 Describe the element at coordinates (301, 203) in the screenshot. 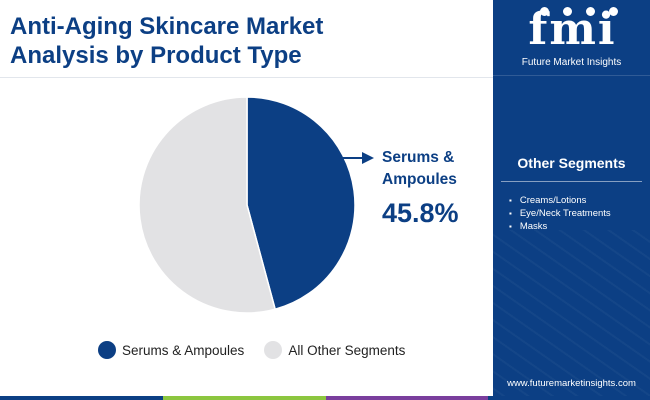

I see `pie-slice-serums-ampoules` at that location.